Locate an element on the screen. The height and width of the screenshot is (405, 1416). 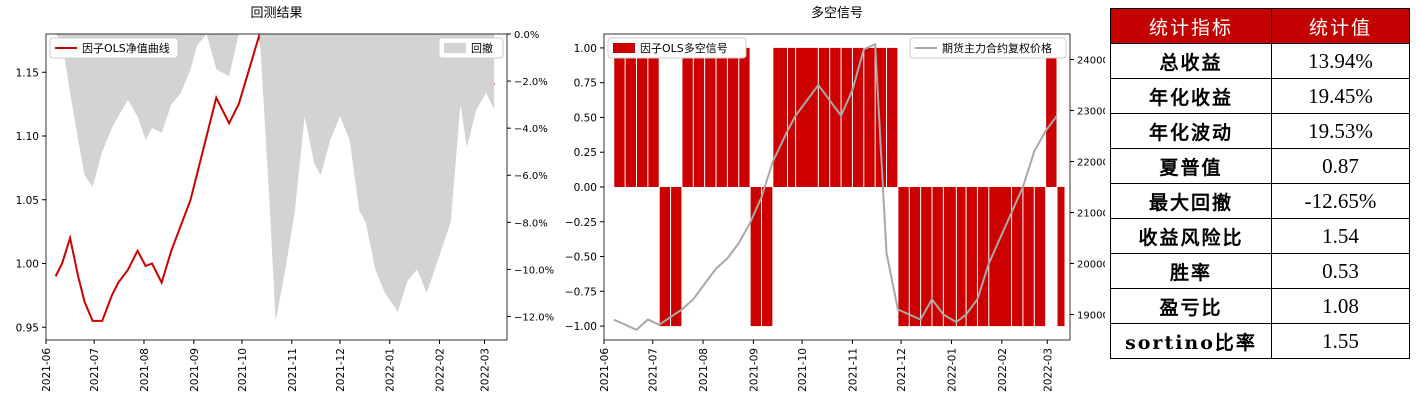
table-row: 夏普值 0.87 is located at coordinates (1260, 166).